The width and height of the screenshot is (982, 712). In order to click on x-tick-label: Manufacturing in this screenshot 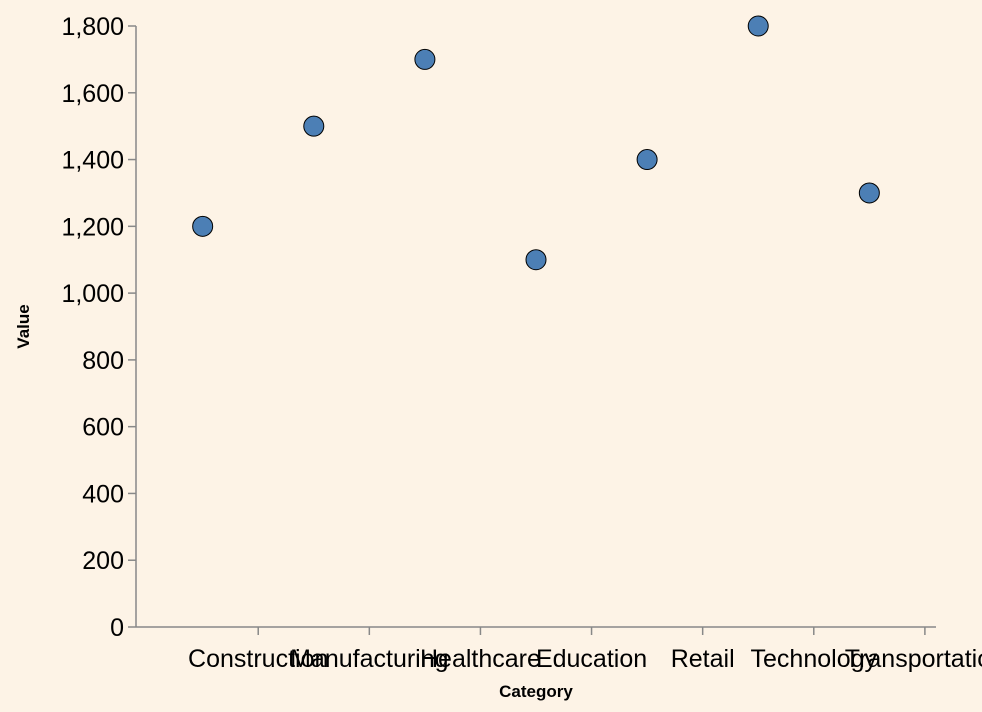, I will do `click(369, 659)`.